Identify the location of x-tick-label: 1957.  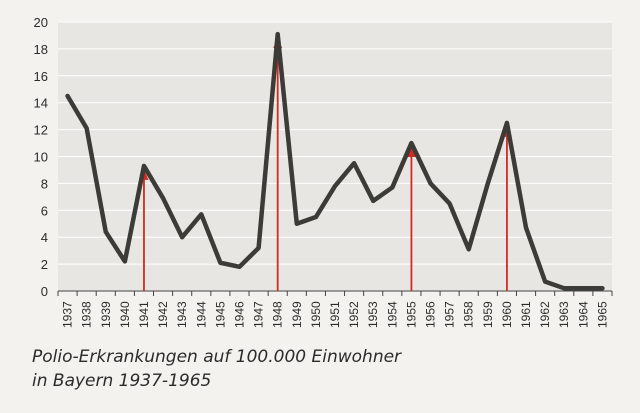
(450, 314).